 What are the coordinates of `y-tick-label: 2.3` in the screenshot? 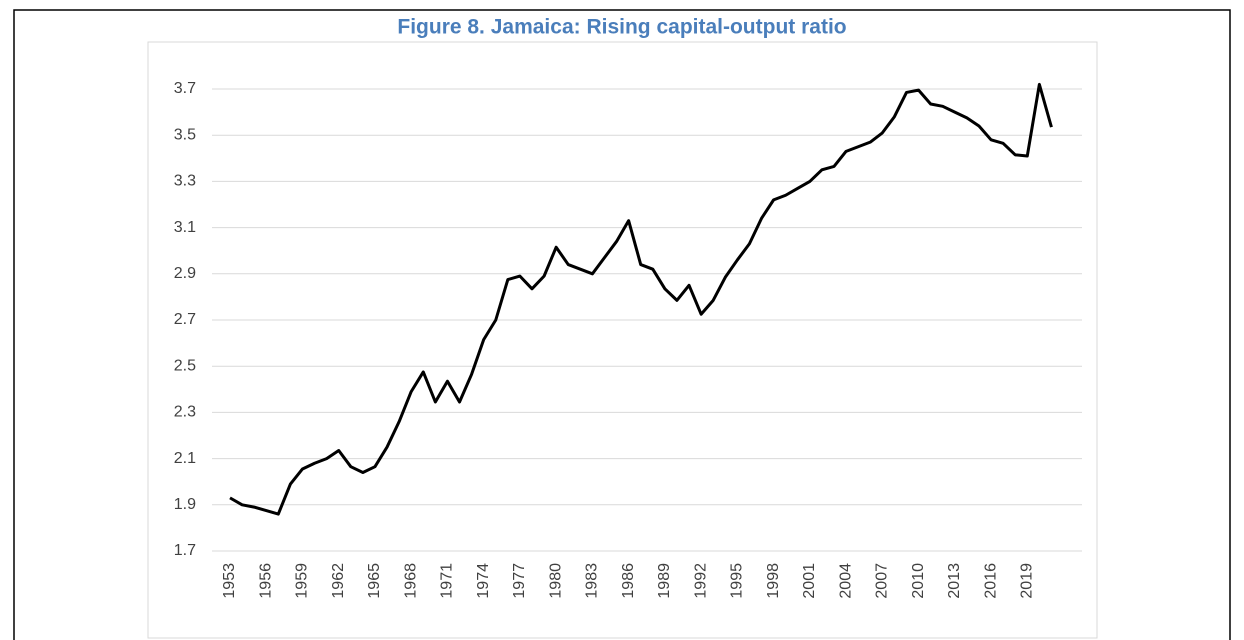 It's located at (185, 412).